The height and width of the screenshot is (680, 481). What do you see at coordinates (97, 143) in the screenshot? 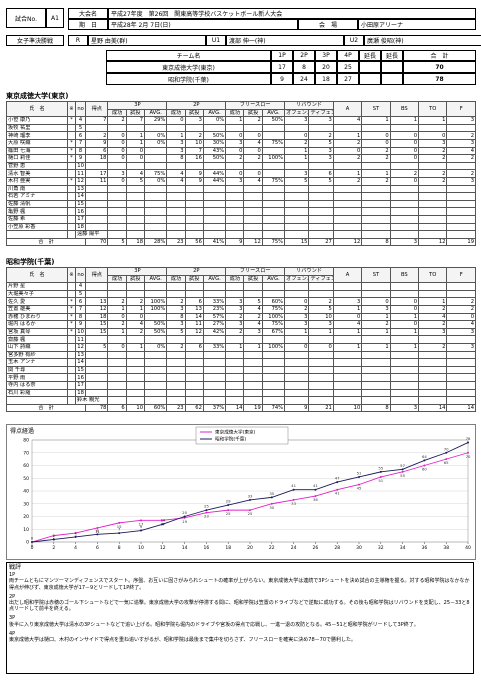
I see `stat: 9` at bounding box center [97, 143].